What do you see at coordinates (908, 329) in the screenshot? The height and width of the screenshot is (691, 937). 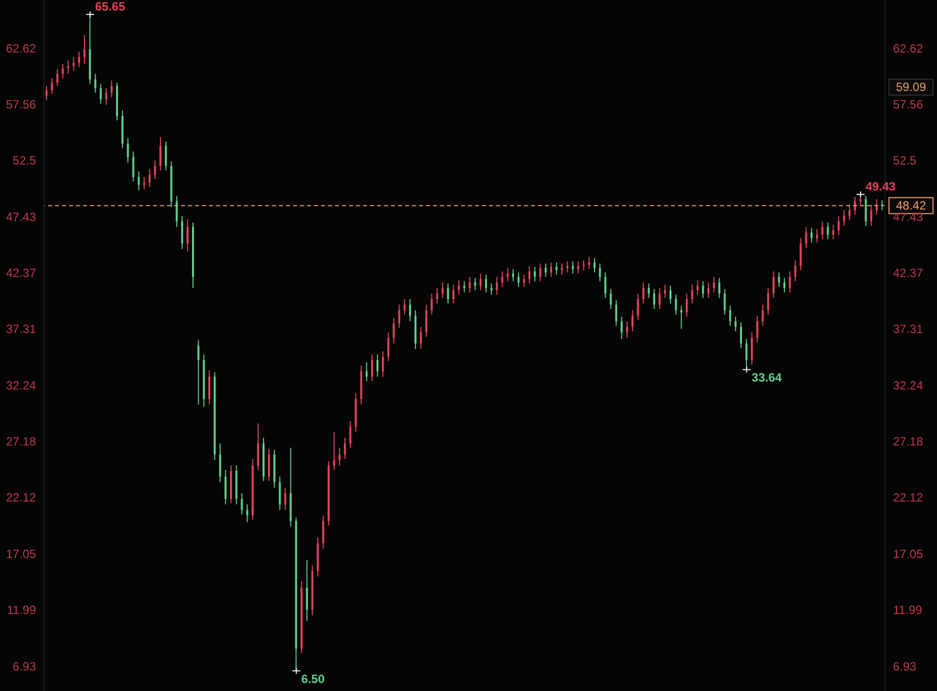 I see `y2-tick-label: 37.31` at bounding box center [908, 329].